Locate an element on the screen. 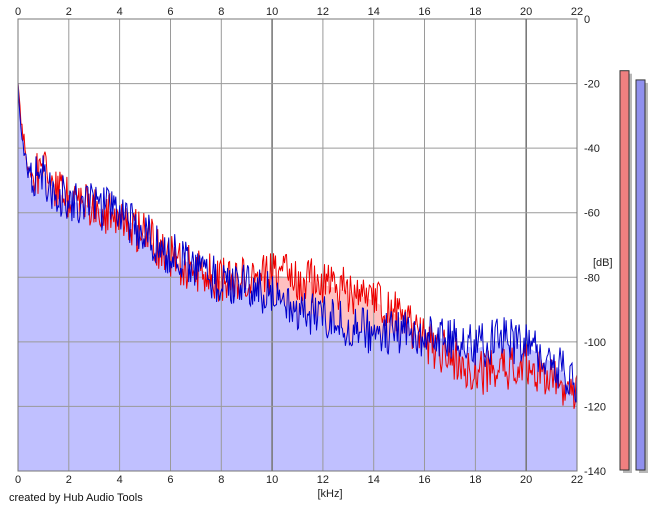 This screenshot has width=660, height=511. x-tick-label-top: 0 is located at coordinates (18, 12).